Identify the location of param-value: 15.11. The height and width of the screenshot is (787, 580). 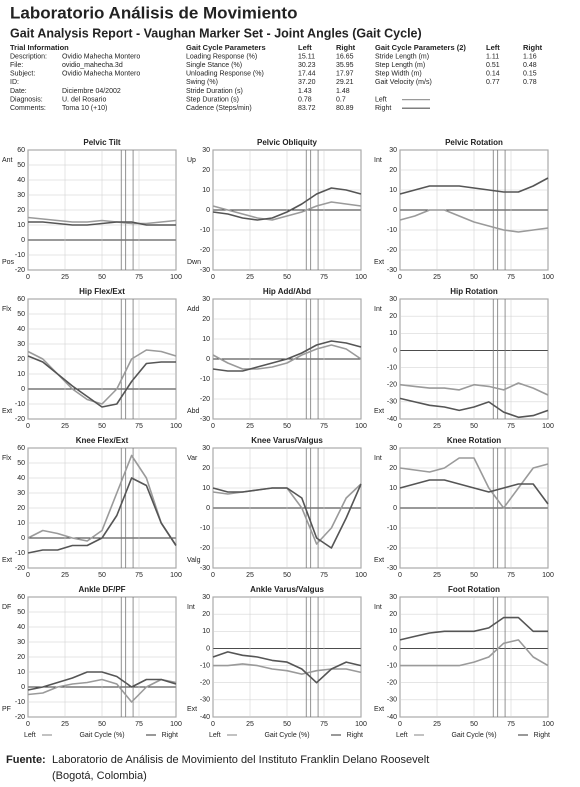
(306, 56).